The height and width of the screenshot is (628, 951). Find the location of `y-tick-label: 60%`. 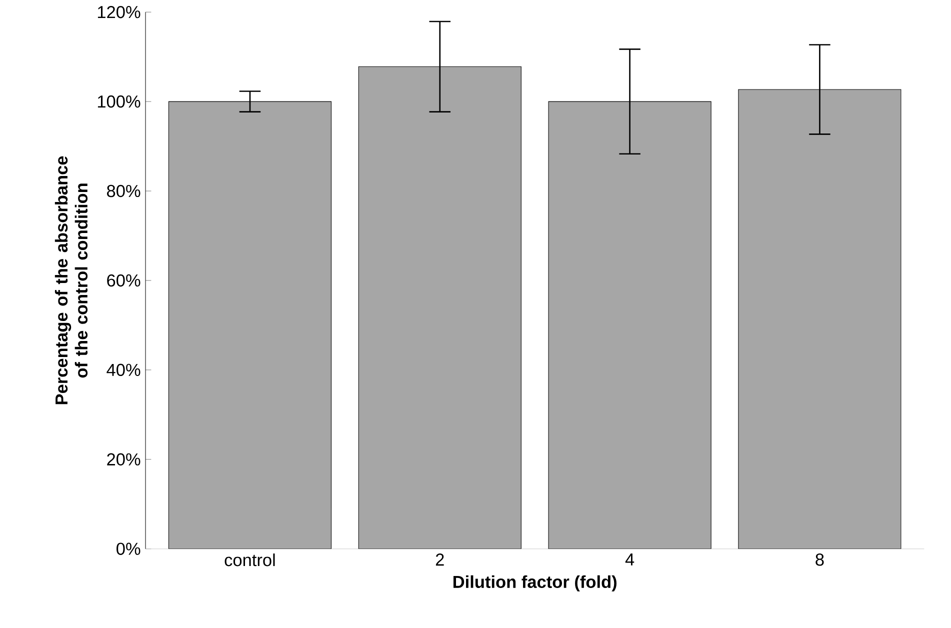

y-tick-label: 60% is located at coordinates (123, 280).